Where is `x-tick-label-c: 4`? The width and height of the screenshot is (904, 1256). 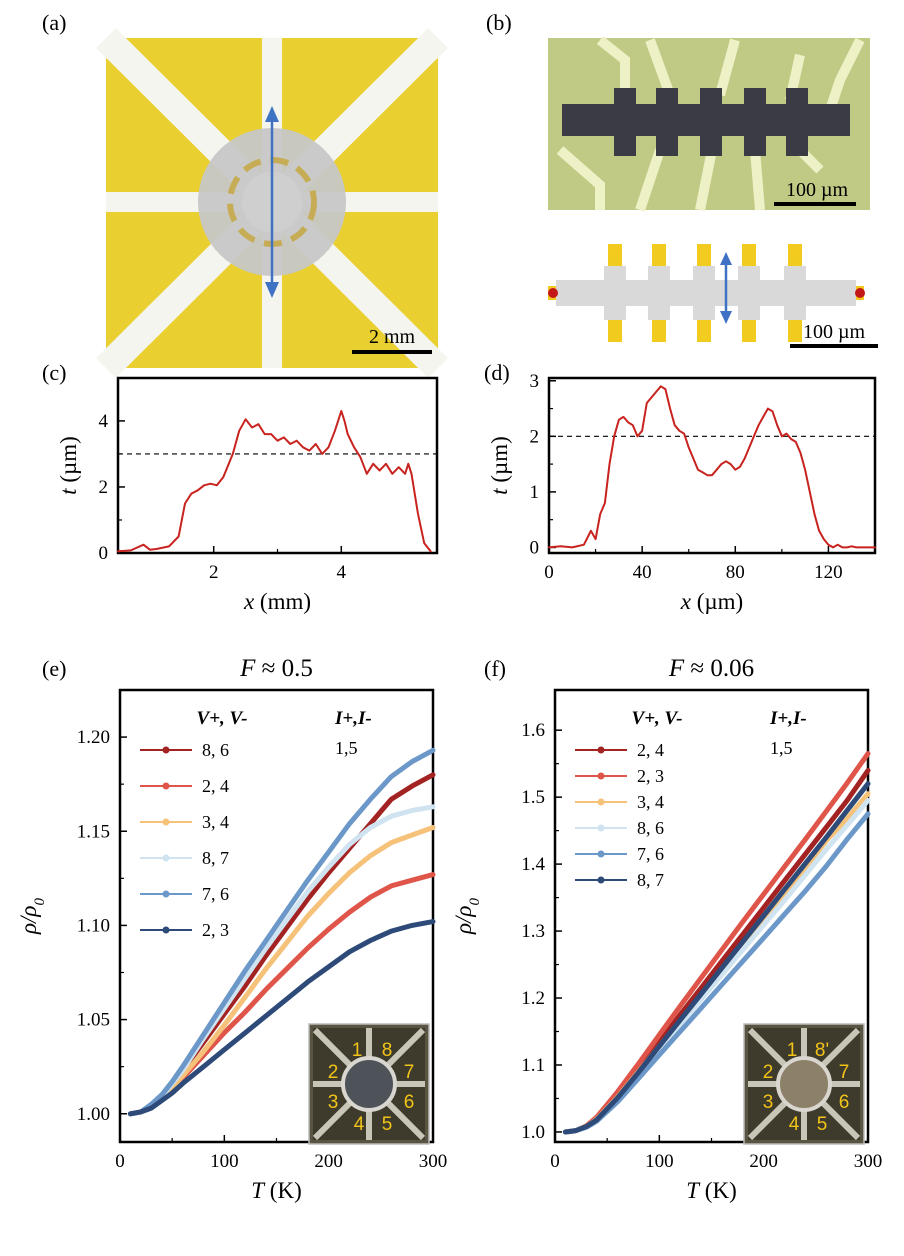
x-tick-label-c: 4 is located at coordinates (342, 572).